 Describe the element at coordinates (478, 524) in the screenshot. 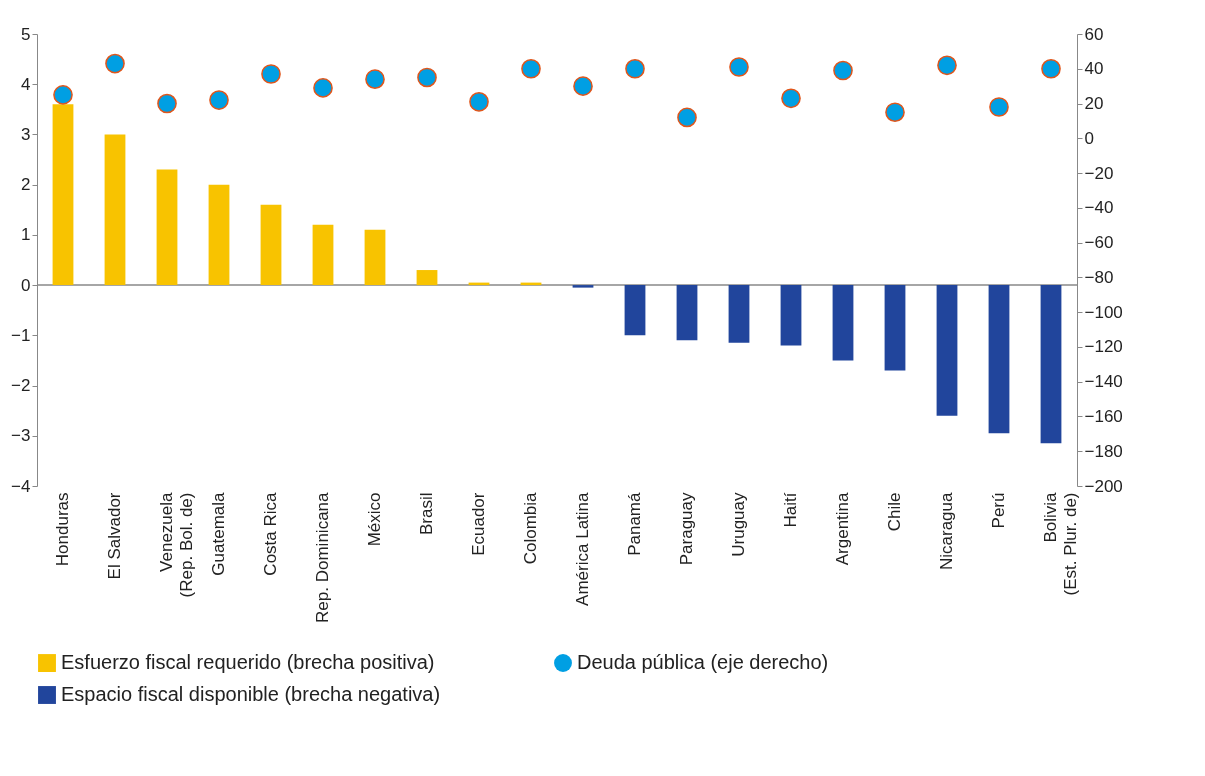

I see `x-tick-label: Ecuador` at that location.